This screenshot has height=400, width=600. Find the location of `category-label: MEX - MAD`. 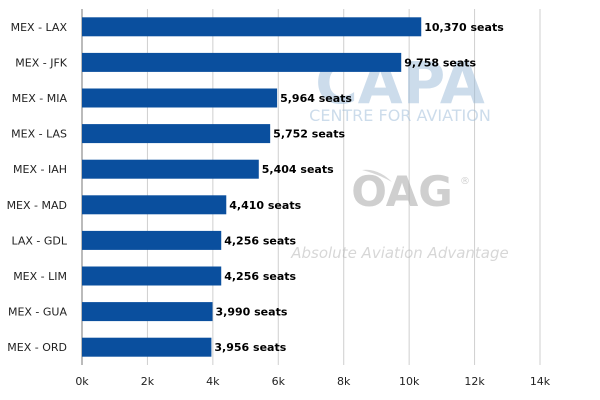

category-label: MEX - MAD is located at coordinates (37, 205).